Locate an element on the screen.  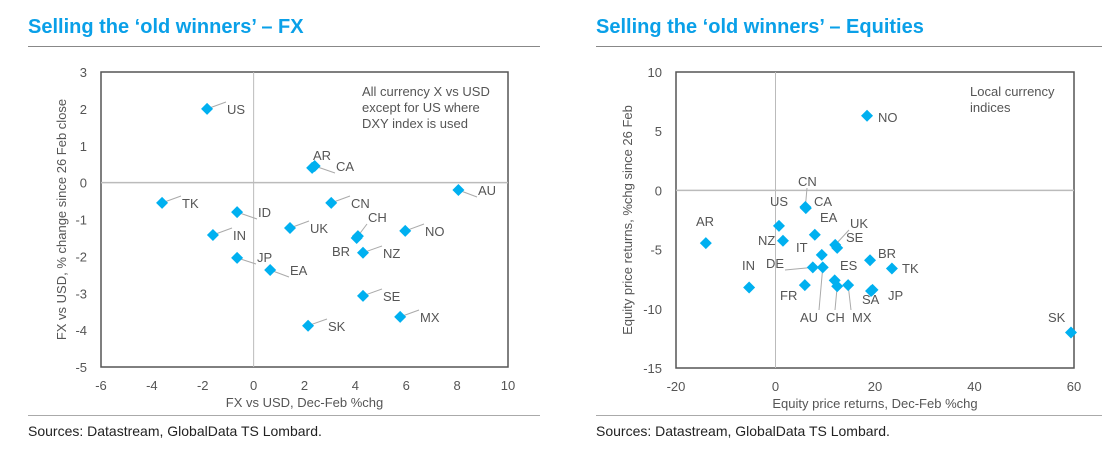
point-marker-sk is located at coordinates (308, 325).